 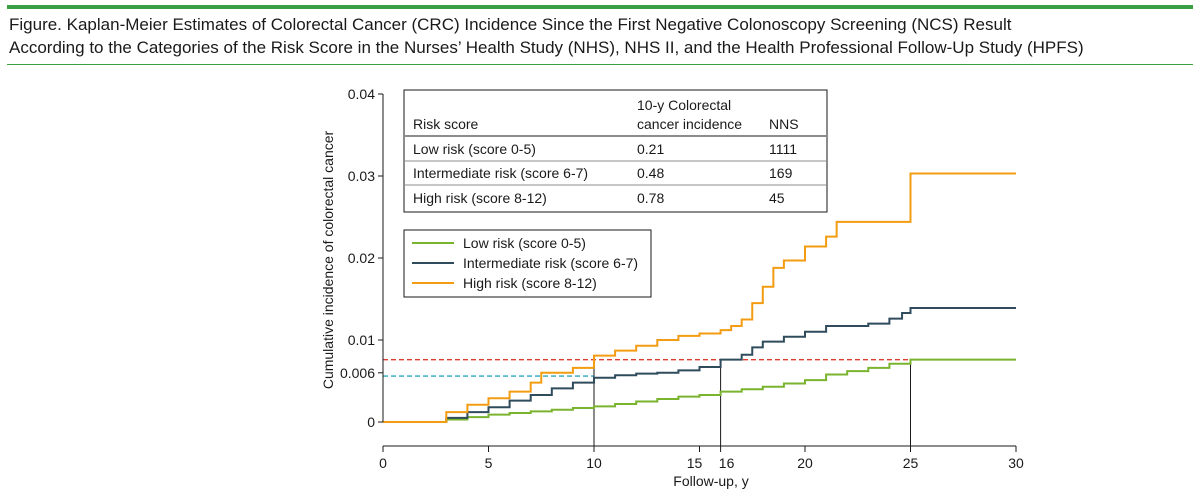 What do you see at coordinates (650, 173) in the screenshot?
I see `table-row-intermediate-incidence: 0.48` at bounding box center [650, 173].